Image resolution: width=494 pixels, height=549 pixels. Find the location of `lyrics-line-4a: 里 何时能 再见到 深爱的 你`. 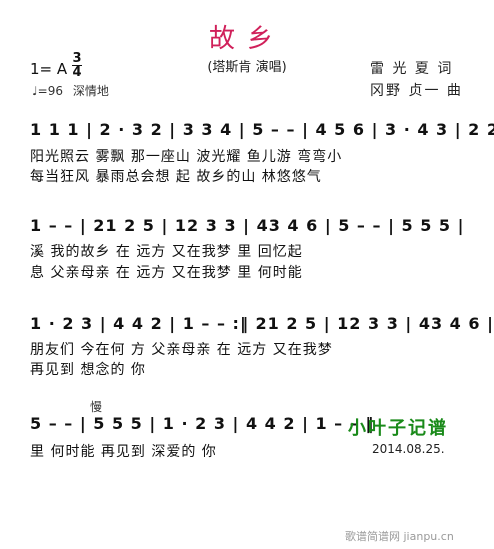

lyrics-line-4a: 里 何时能 再见到 深爱的 你 is located at coordinates (123, 452).